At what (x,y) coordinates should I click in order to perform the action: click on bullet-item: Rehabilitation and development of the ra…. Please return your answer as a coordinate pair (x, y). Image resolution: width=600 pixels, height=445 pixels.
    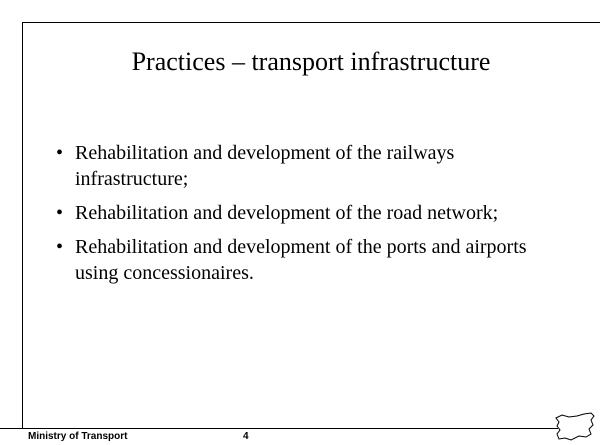
    Looking at the image, I should click on (298, 166).